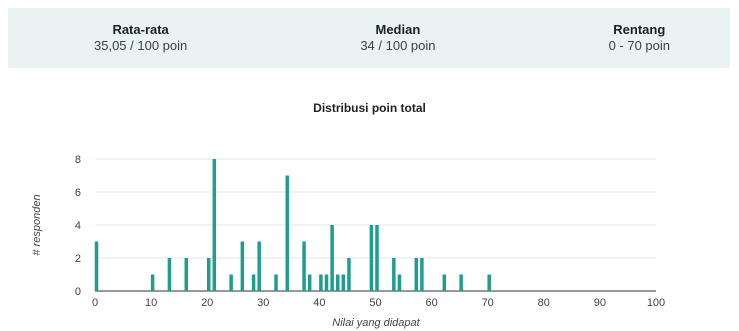  Describe the element at coordinates (376, 323) in the screenshot. I see `x-axis-label: Nilai yang didapat` at that location.